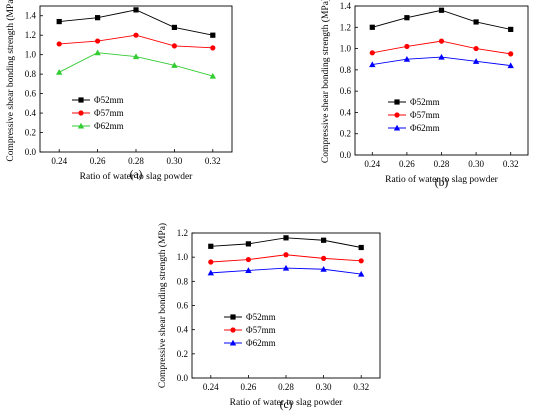 This screenshot has height=418, width=550. Describe the element at coordinates (31, 16) in the screenshot. I see `y-tick-label: 1.4` at that location.